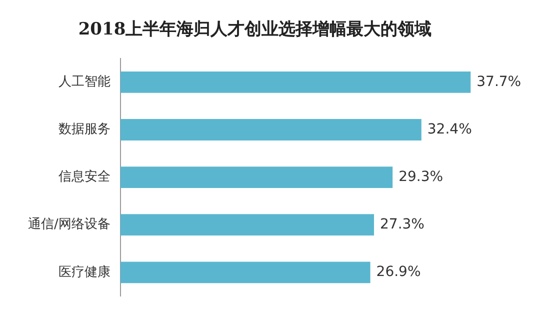 This screenshot has height=324, width=560. I want to click on data-label: 29.3%, so click(421, 176).